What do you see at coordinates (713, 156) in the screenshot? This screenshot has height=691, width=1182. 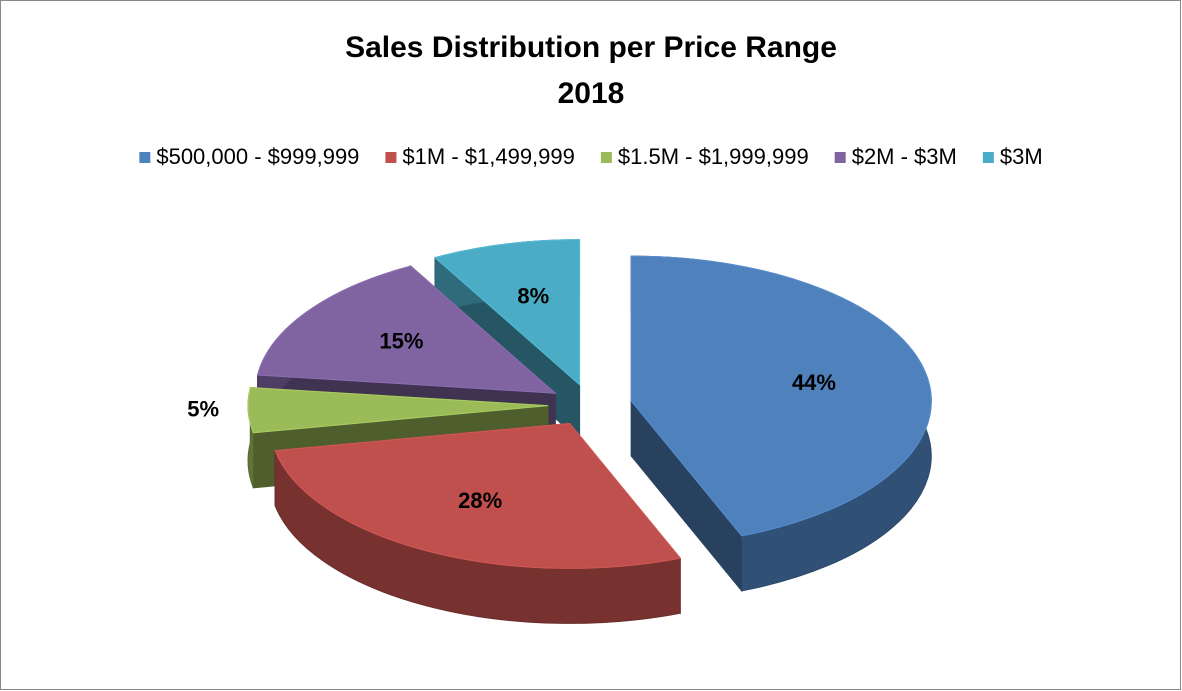 I see `legend-label: $1.5M - $1,999,999` at bounding box center [713, 156].